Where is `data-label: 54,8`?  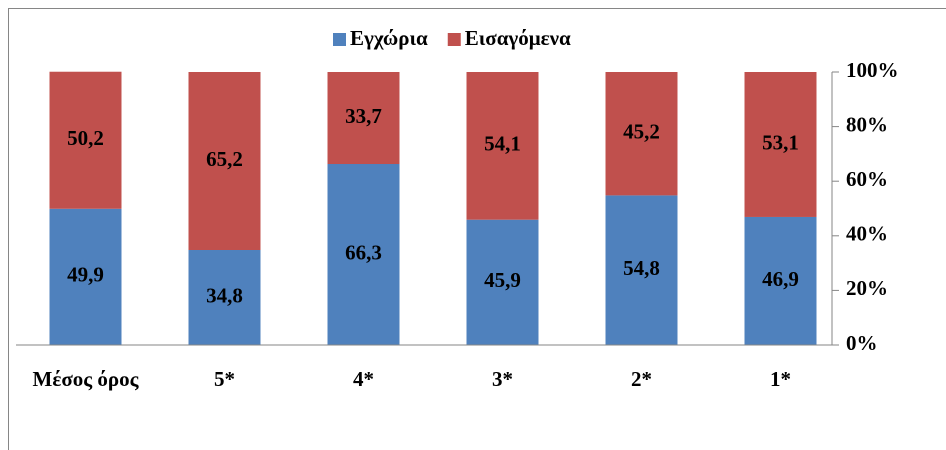
data-label: 54,8 is located at coordinates (641, 268).